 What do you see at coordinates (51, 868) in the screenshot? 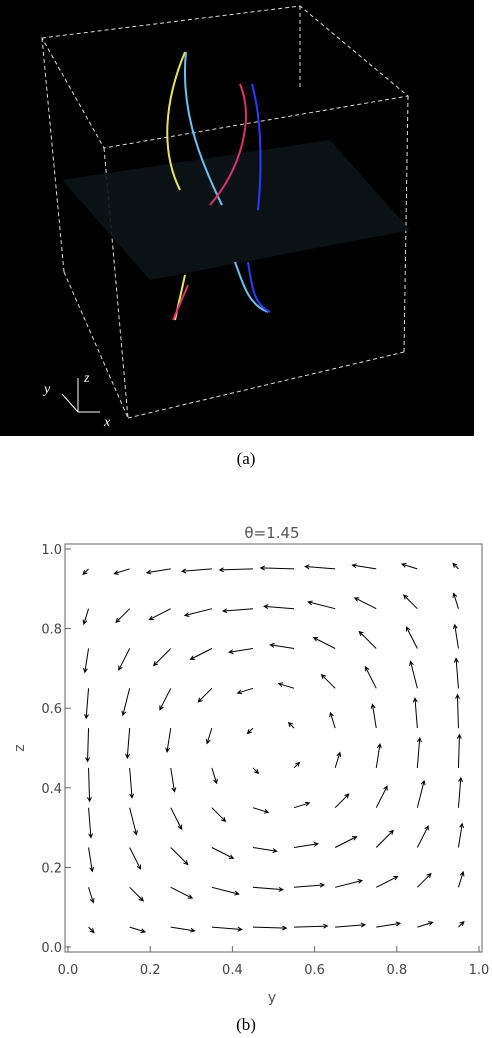
I see `y-tick-label: 0.2` at bounding box center [51, 868].